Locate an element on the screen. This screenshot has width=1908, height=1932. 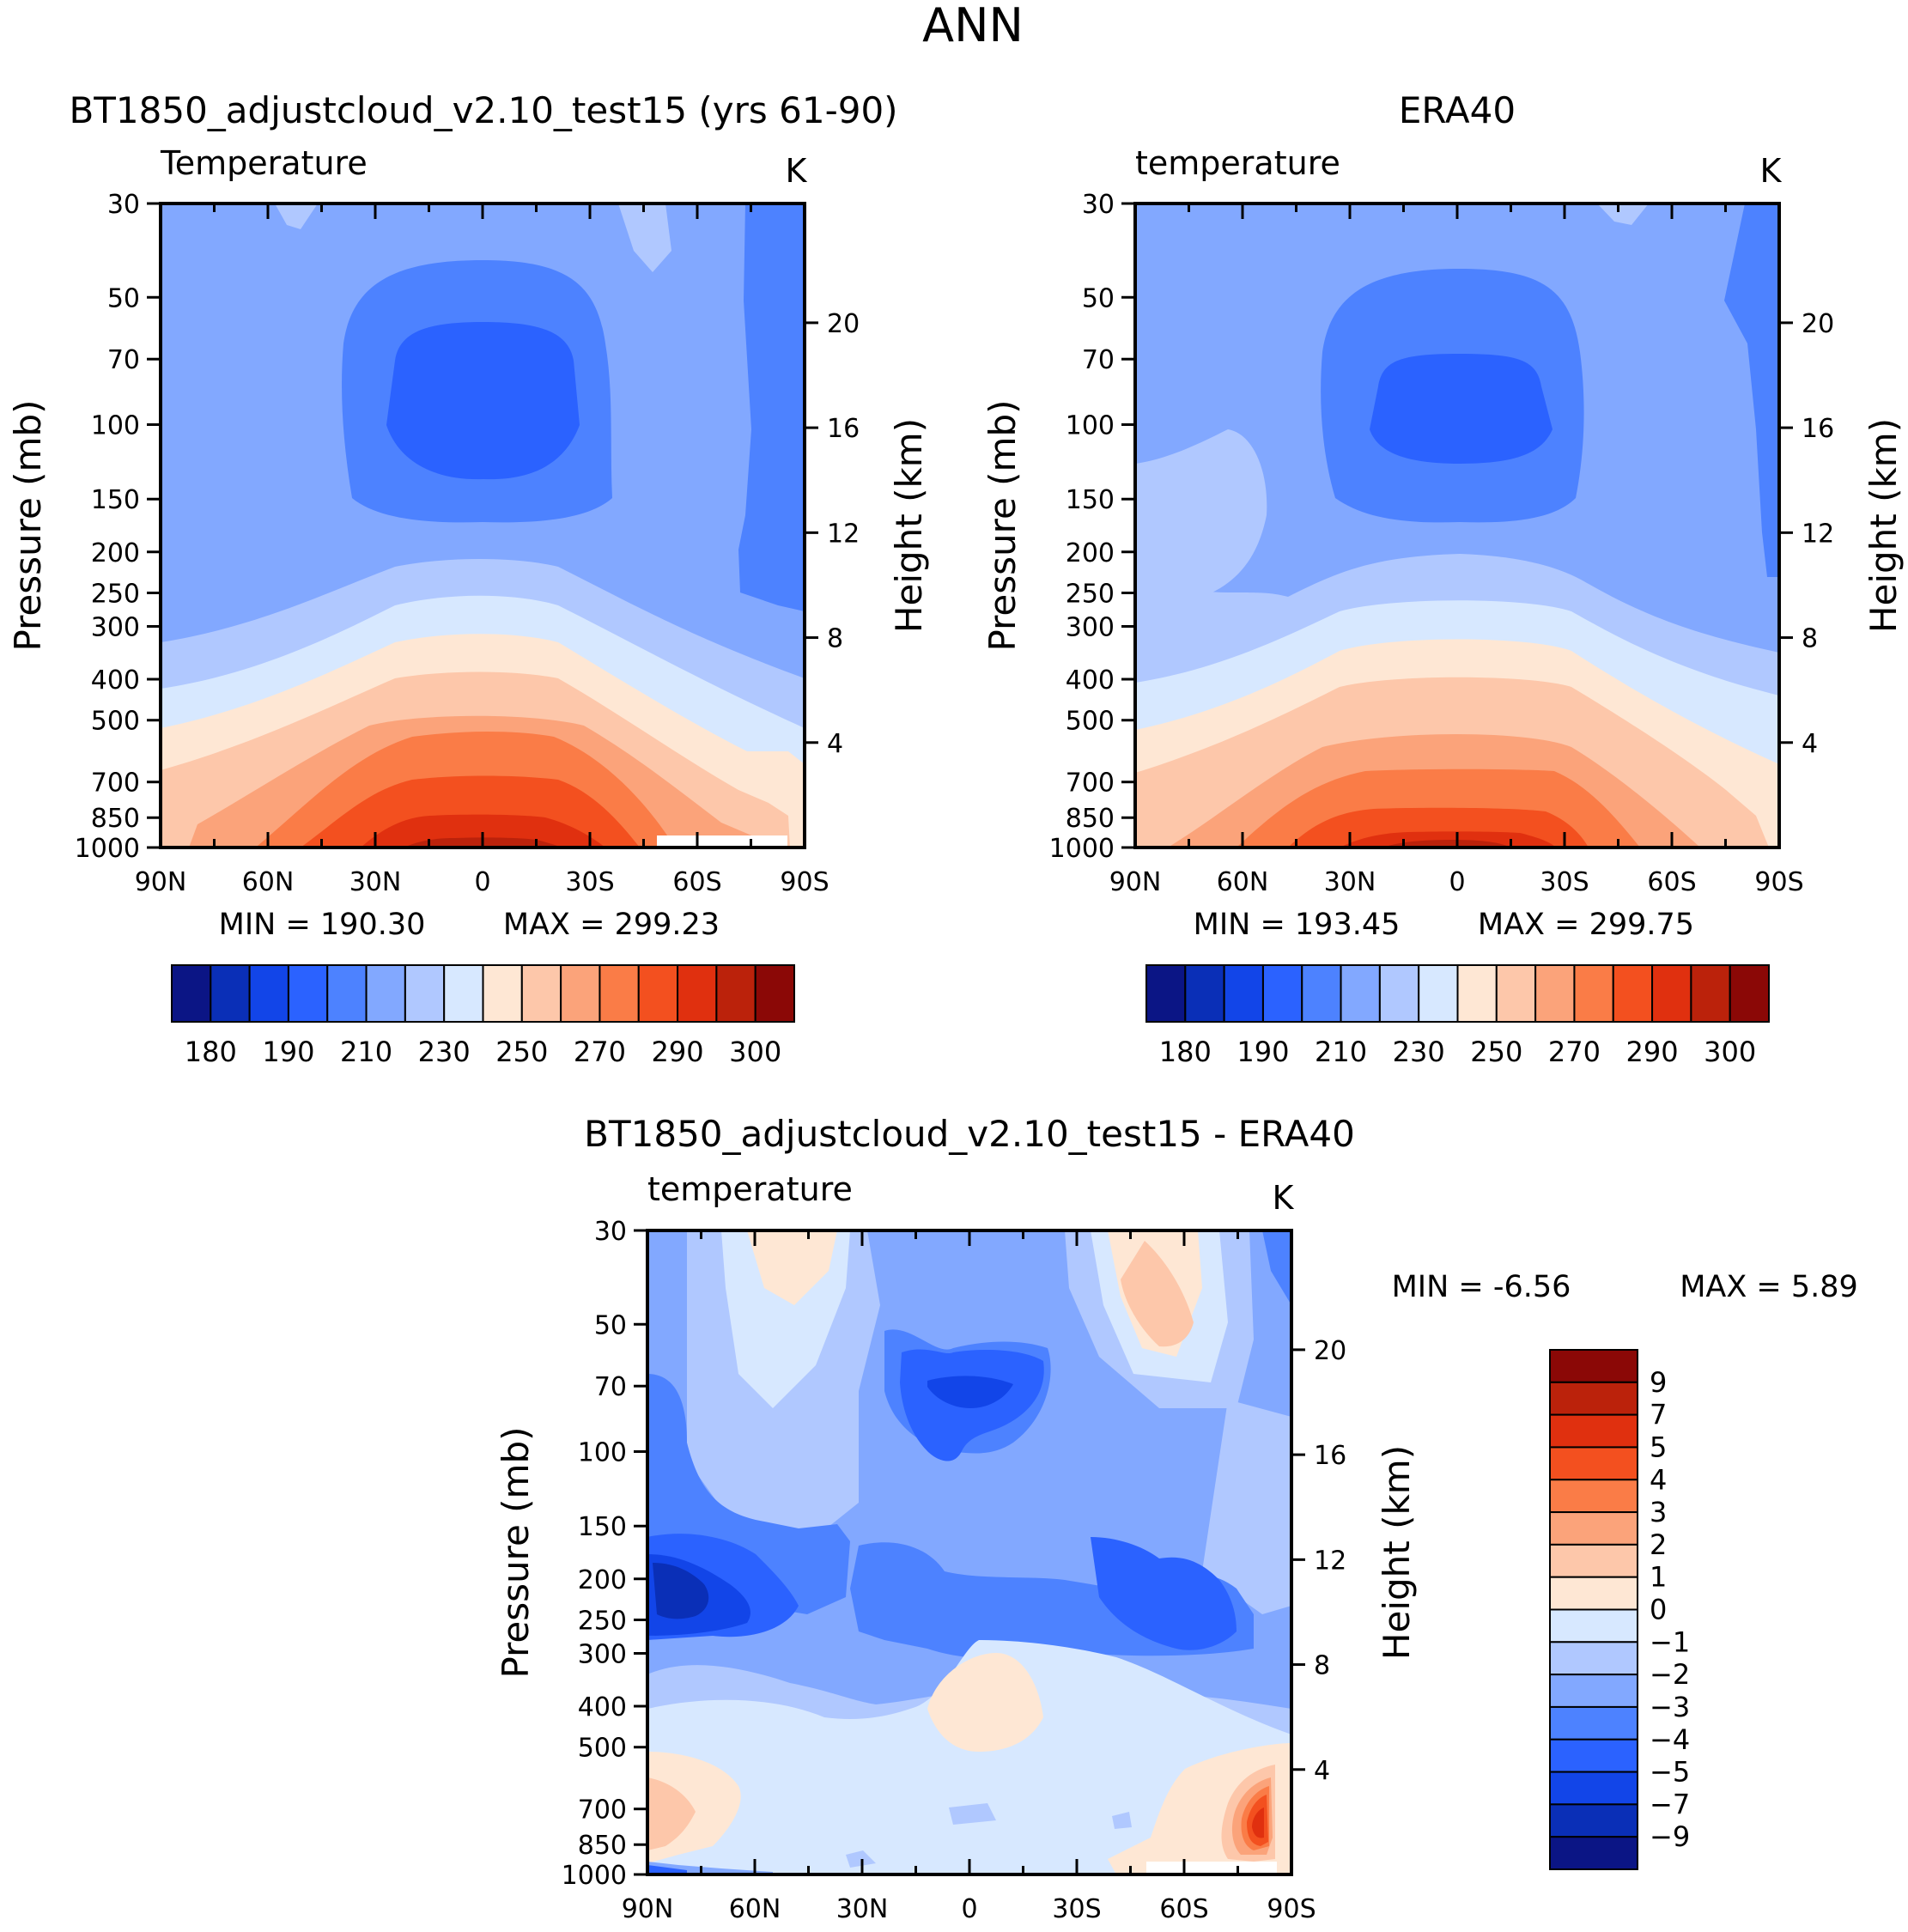
colorbar-label: −5 is located at coordinates (1670, 1772).